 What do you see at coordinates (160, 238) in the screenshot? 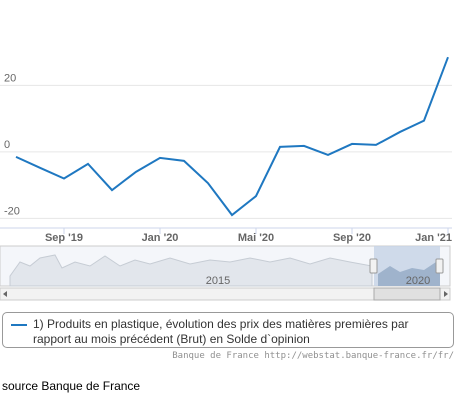
I see `x-tick-label: Jan '20` at bounding box center [160, 238].